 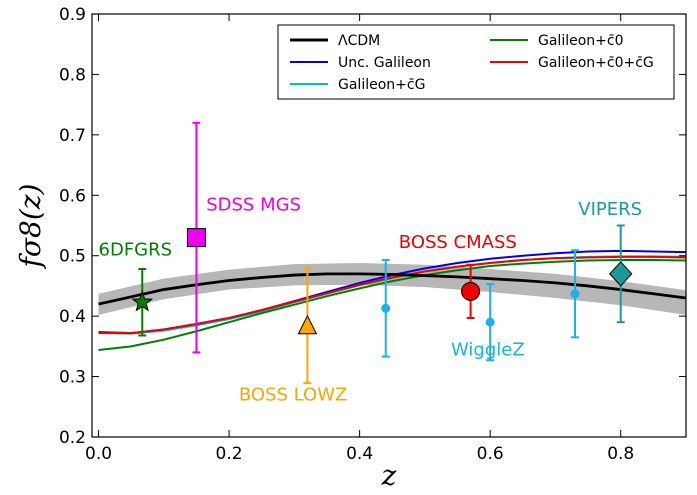 I want to click on y-tick-label: 0.4, so click(x=72, y=317).